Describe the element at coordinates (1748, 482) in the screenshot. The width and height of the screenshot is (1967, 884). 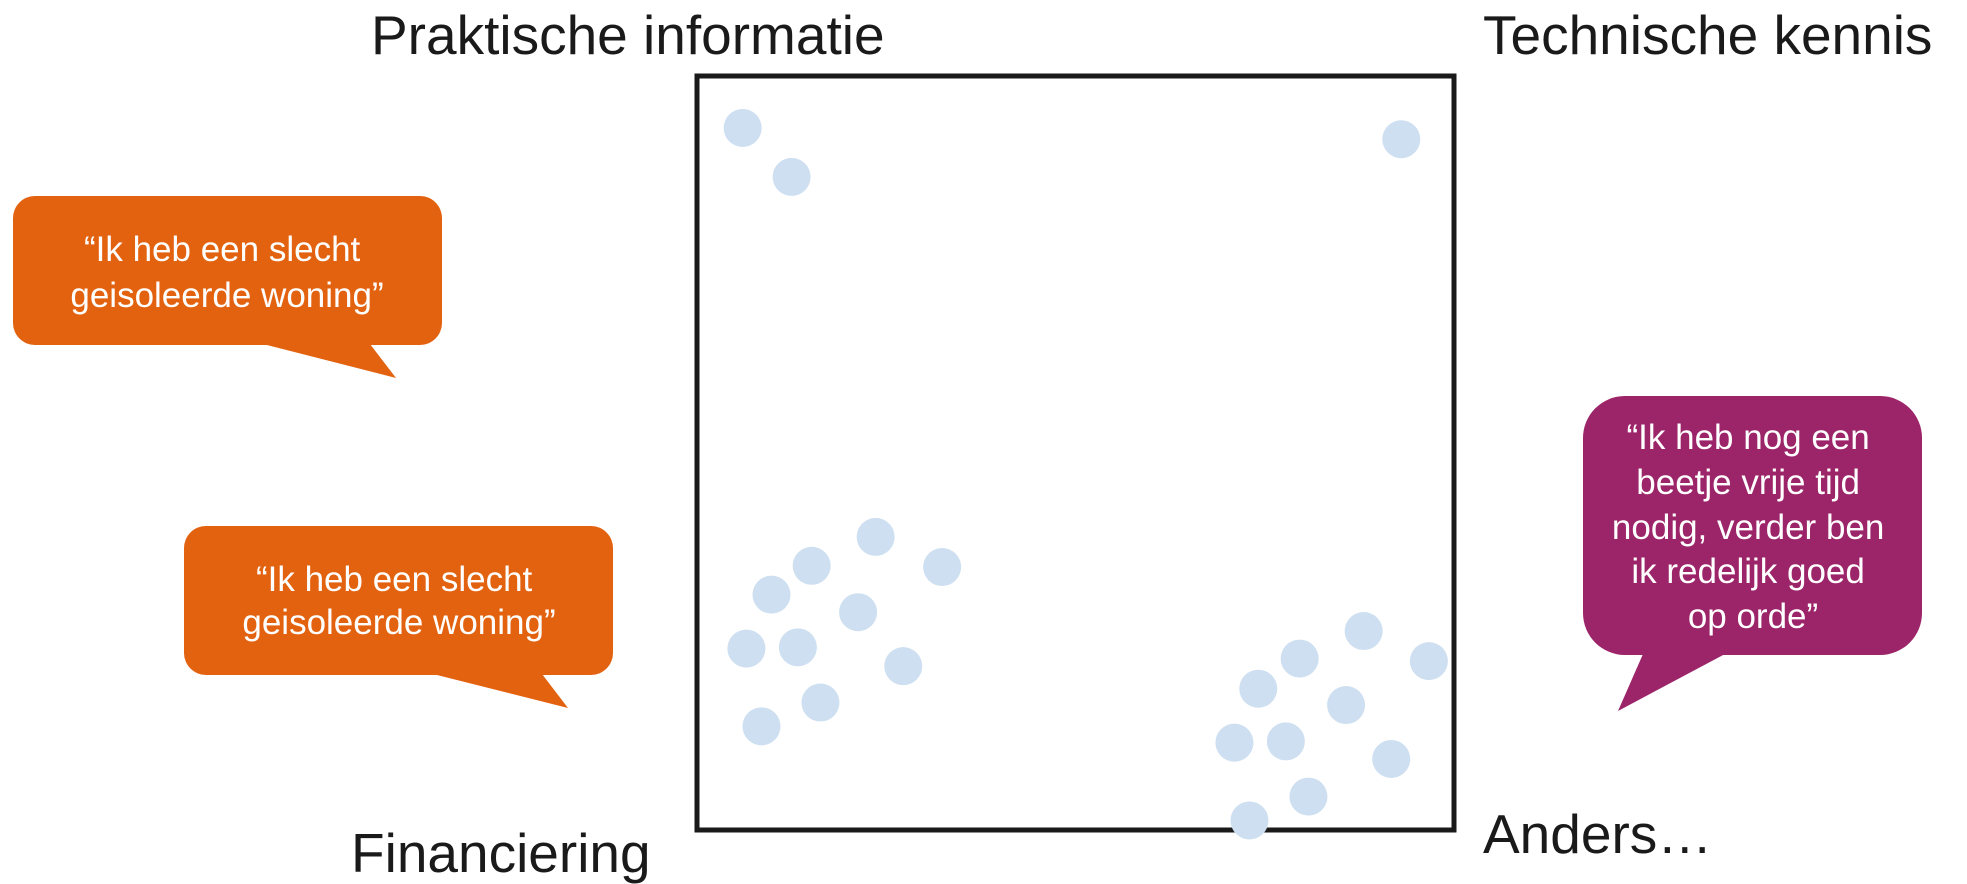
I see `bubble-line: beetje vrije tijd` at that location.